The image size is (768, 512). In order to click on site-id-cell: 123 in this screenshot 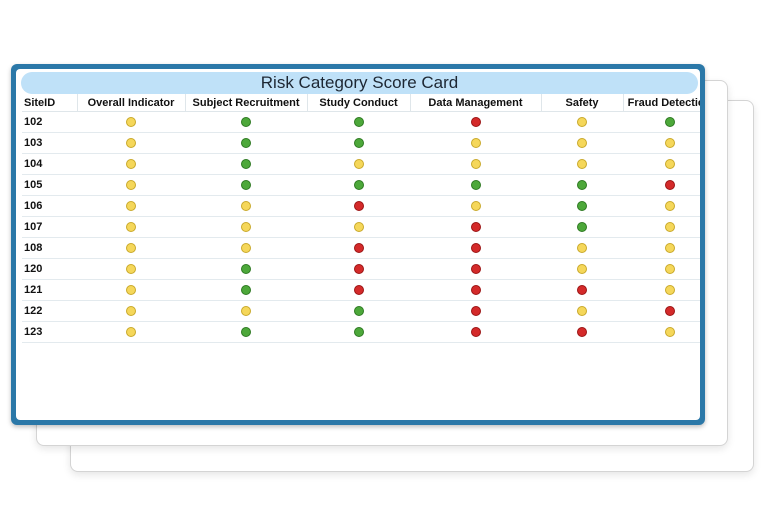, I will do `click(49, 332)`.